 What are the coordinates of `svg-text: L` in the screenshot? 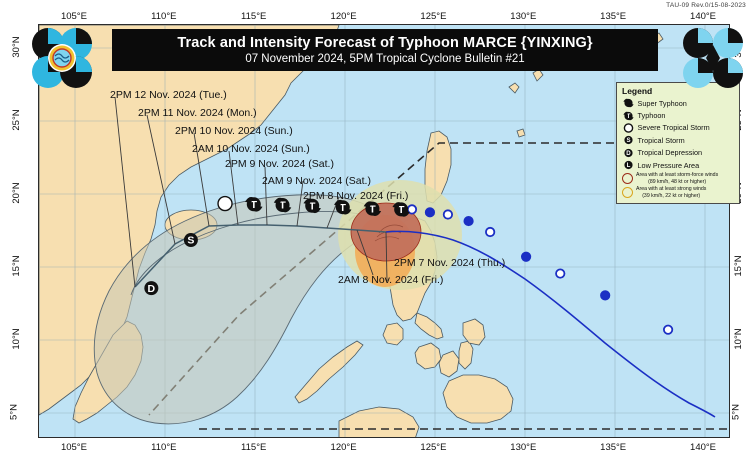 It's located at (629, 165).